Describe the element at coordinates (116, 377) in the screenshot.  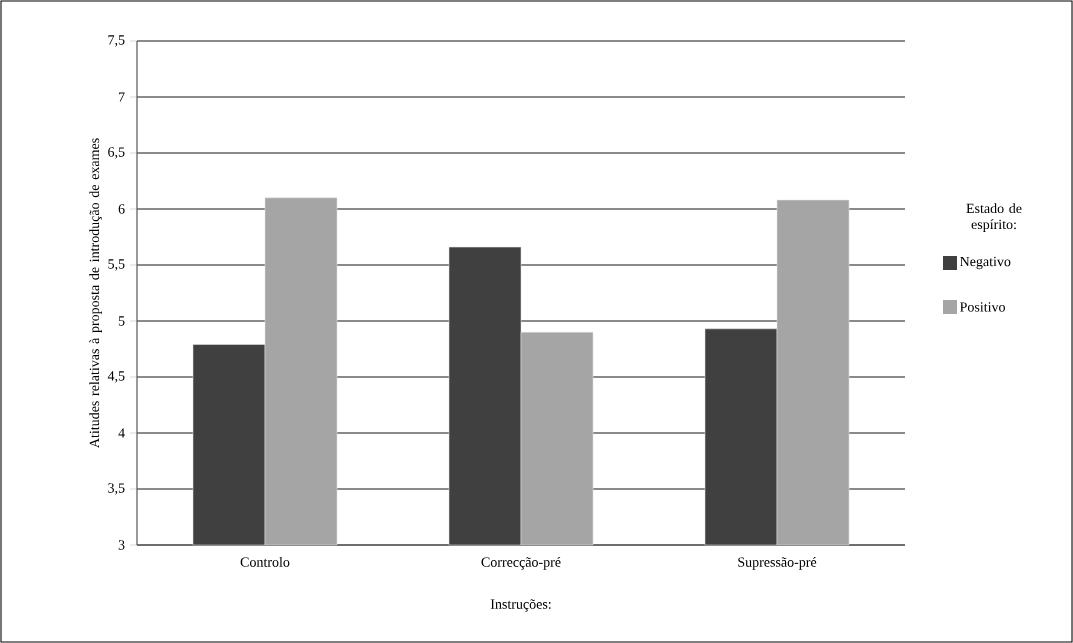
I see `y-tick-label: 4,5` at that location.